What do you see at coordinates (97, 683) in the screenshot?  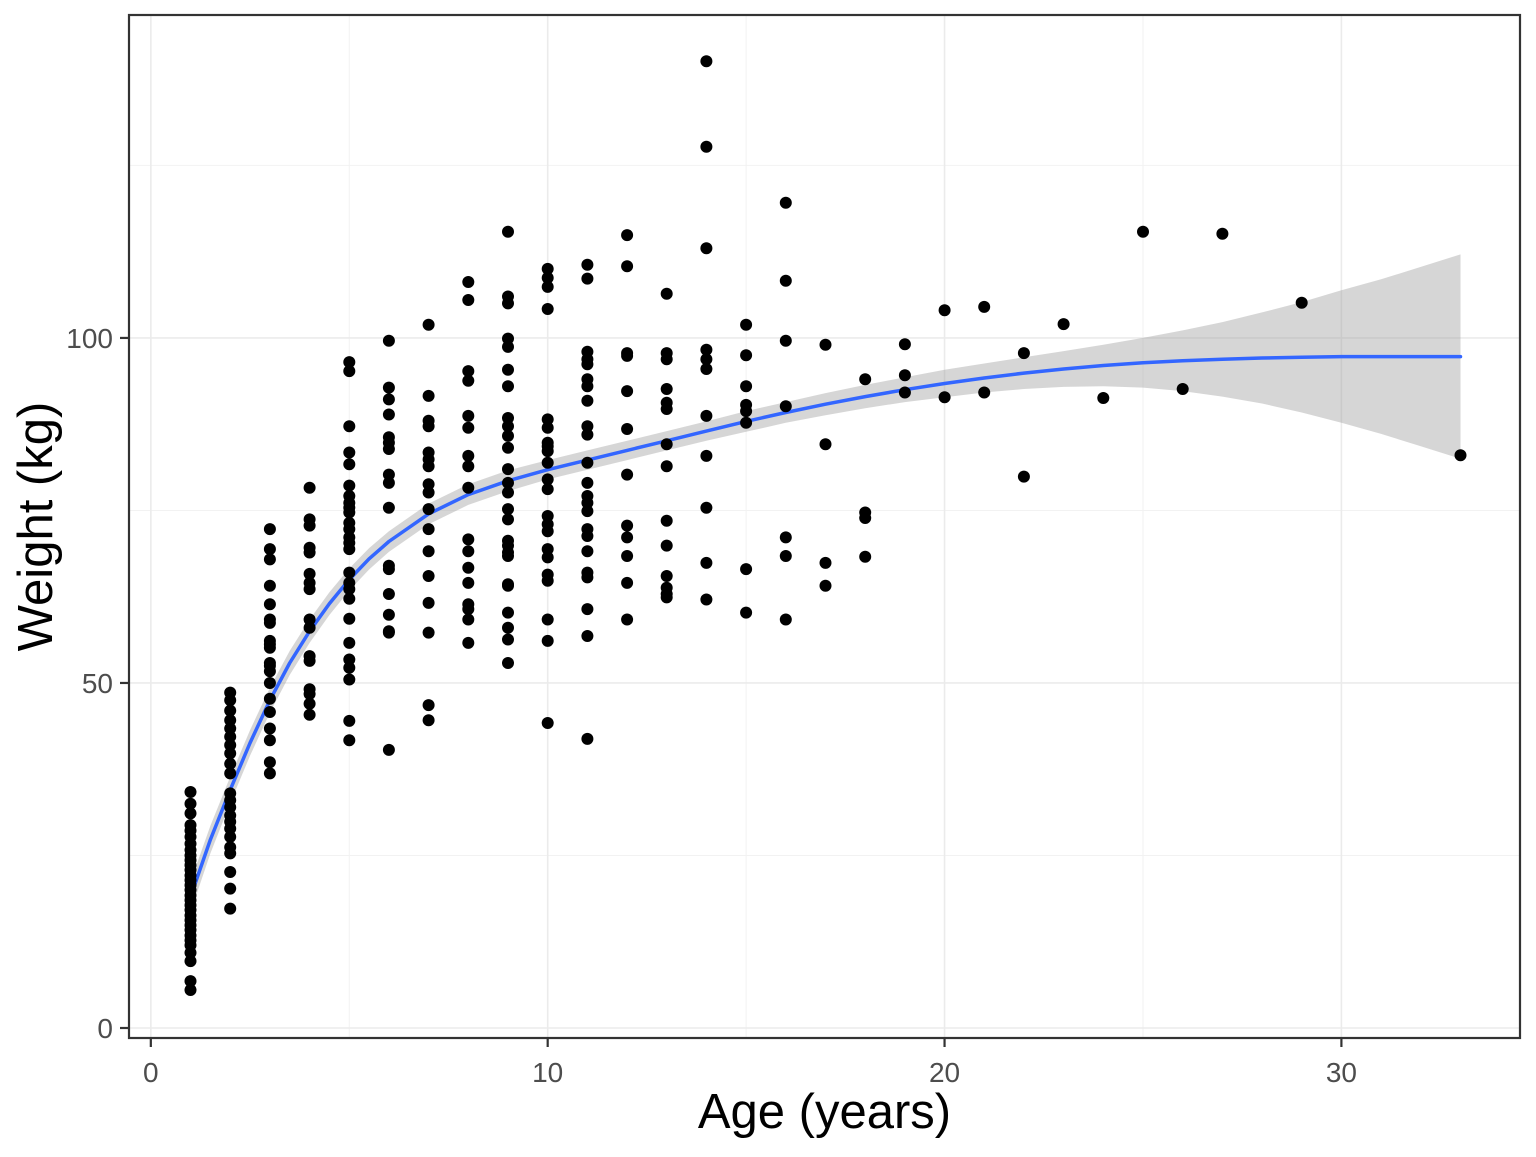 I see `y-tick-label: 50` at bounding box center [97, 683].